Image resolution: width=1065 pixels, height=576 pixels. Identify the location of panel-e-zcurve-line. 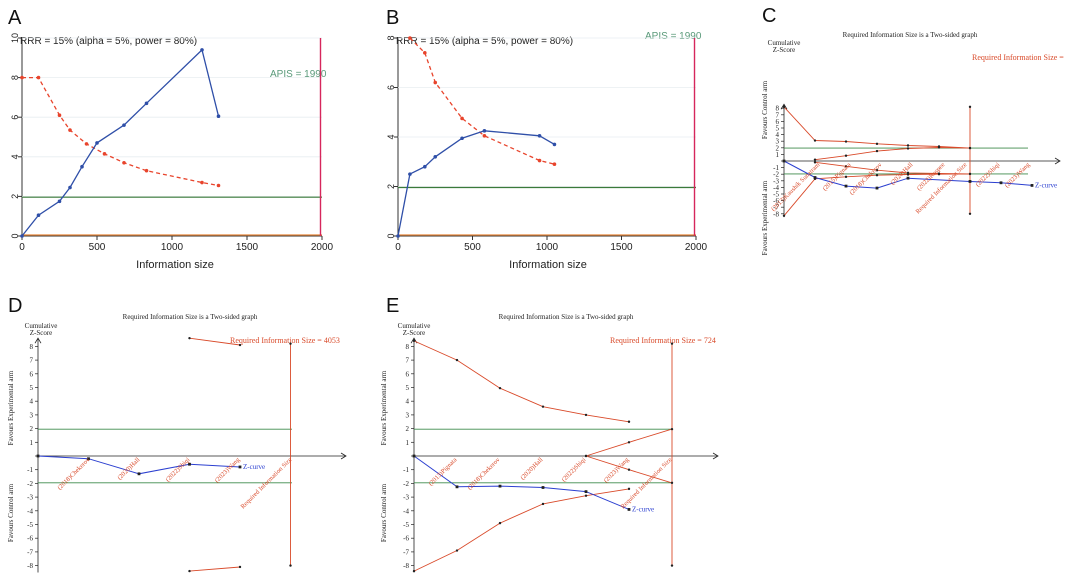
(521, 482).